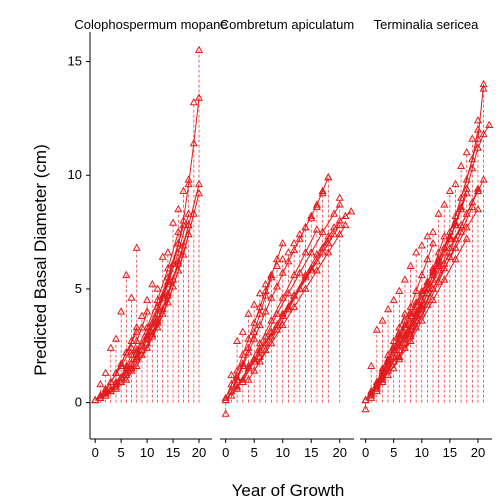 This screenshot has height=504, width=504. Describe the element at coordinates (287, 24) in the screenshot. I see `panel-strip-label: Combretum apiculatum` at that location.